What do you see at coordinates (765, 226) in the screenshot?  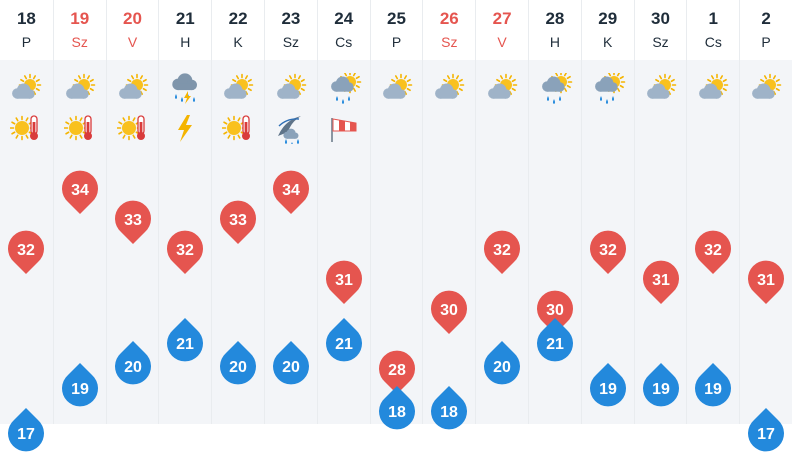 I see `day-column: 2 P 31 17` at bounding box center [765, 226].